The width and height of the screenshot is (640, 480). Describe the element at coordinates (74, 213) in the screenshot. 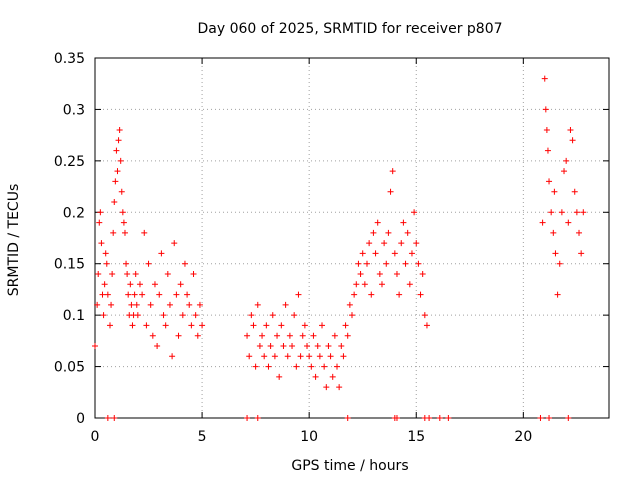

I see `y-tick-label: 0.2` at that location.